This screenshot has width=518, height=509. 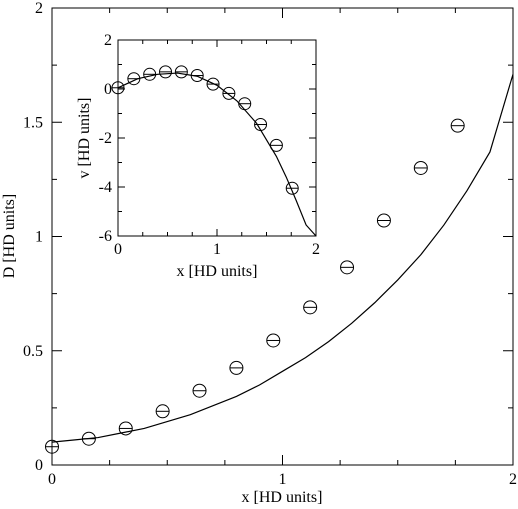 I want to click on y-tick-label: 1, so click(x=39, y=237).